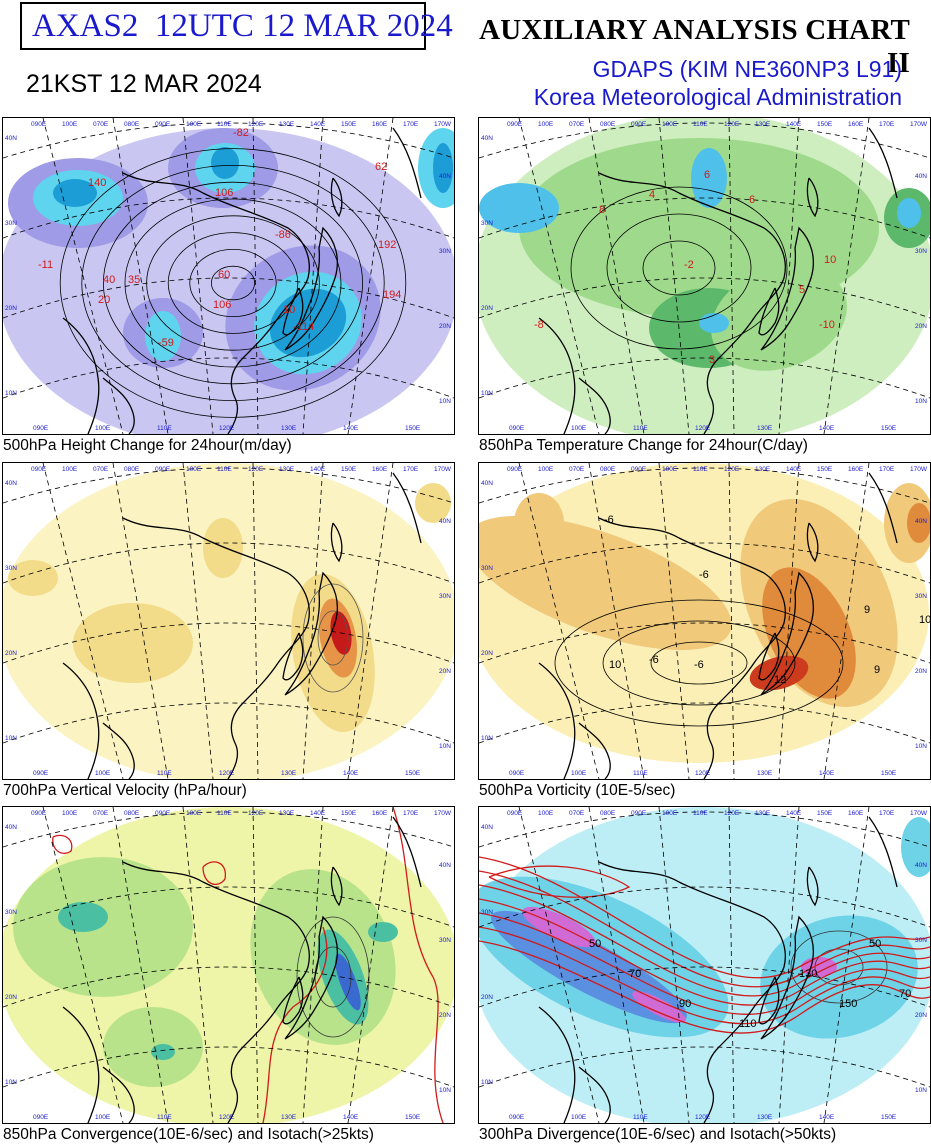 This screenshot has height=1145, width=931. Describe the element at coordinates (283, 235) in the screenshot. I see `contour-value-label: -86` at that location.